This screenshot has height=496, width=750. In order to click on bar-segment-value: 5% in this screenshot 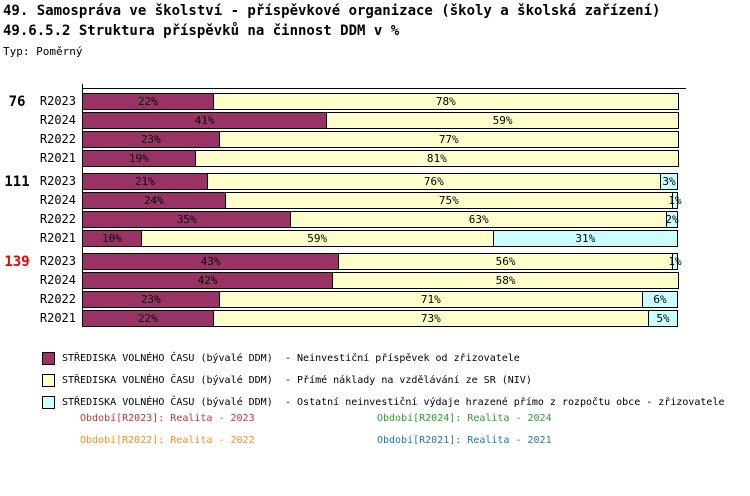, I will do `click(663, 318)`.